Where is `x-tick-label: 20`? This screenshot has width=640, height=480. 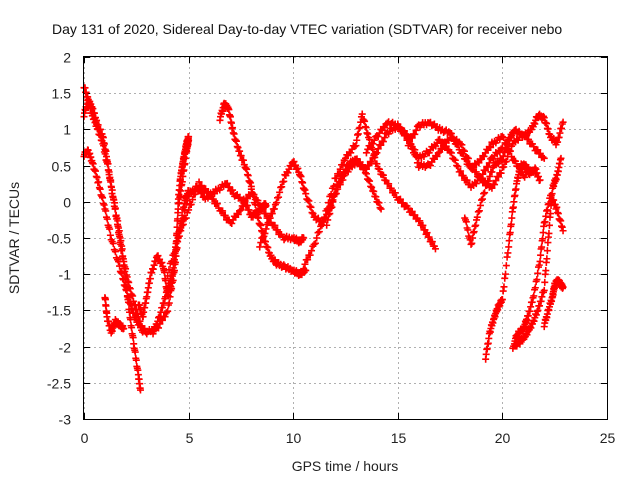 x-tick-label: 20 is located at coordinates (503, 438).